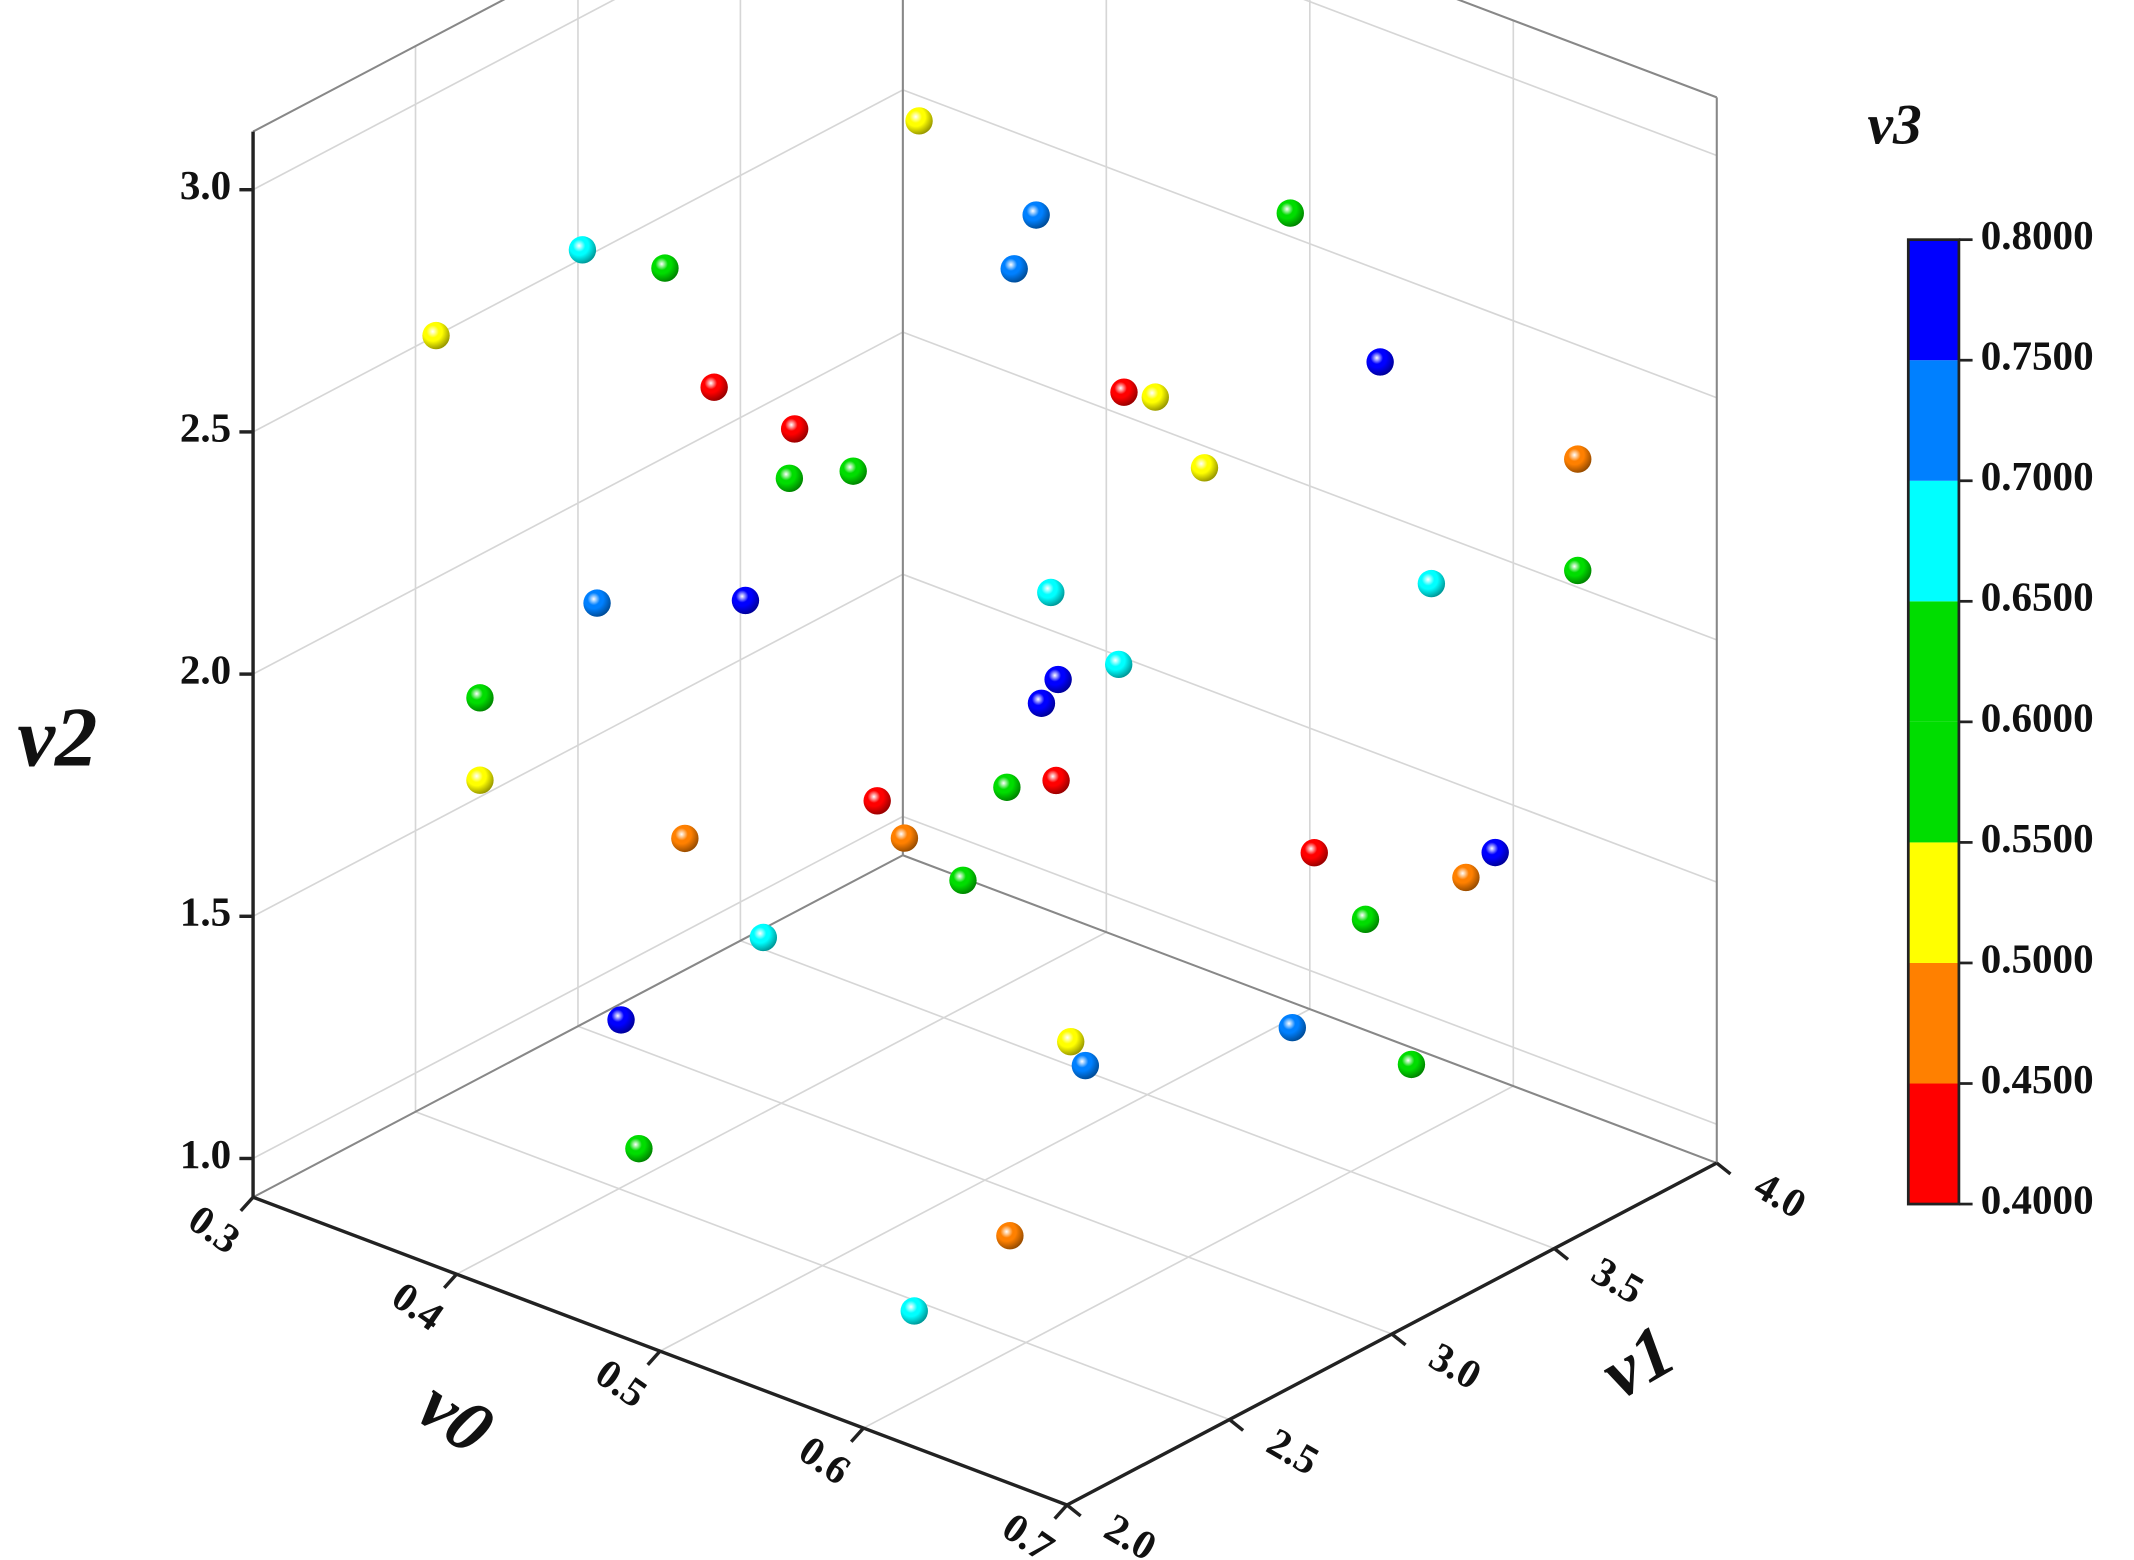 This screenshot has width=2134, height=1560. Describe the element at coordinates (2037, 597) in the screenshot. I see `colorbar-tick-label: 0.6500` at that location.